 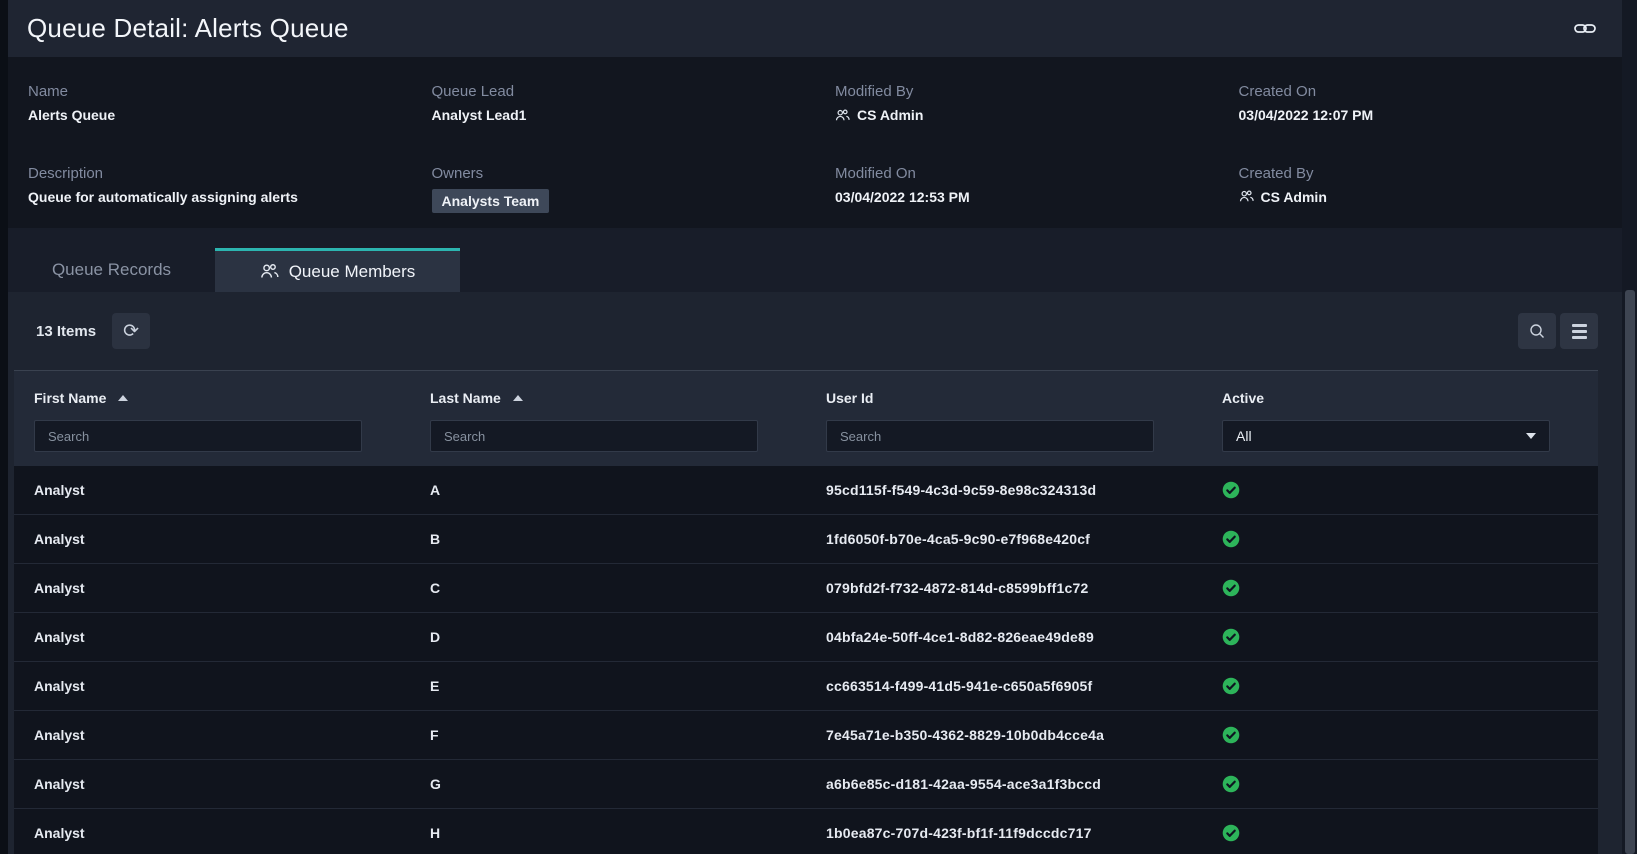 What do you see at coordinates (1017, 197) in the screenshot?
I see `meta-field-modified-on: Modified On 03/04/2022 12:53 PM` at bounding box center [1017, 197].